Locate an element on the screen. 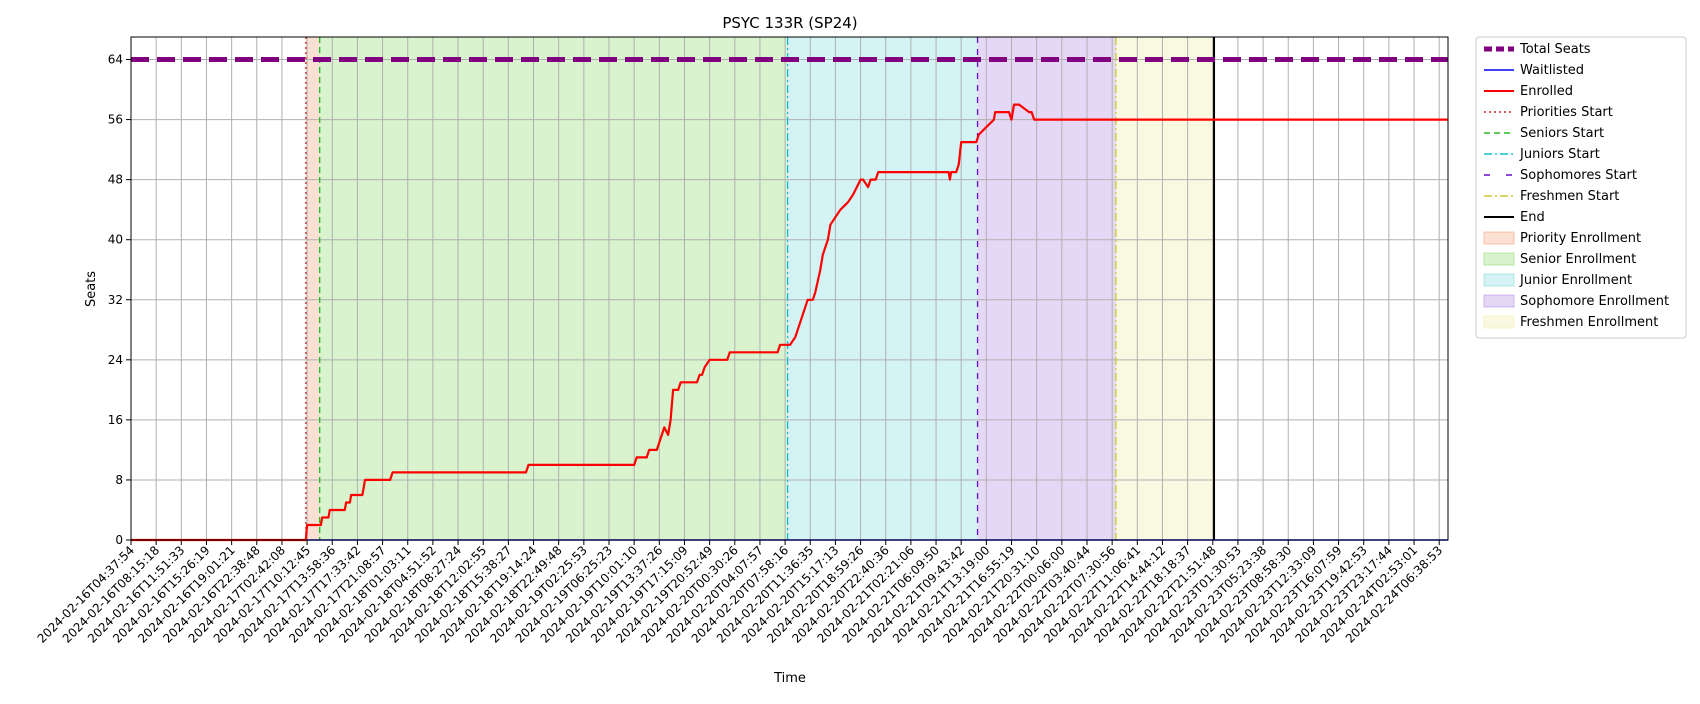 The width and height of the screenshot is (1700, 704). x-axis-label: Time is located at coordinates (789, 678).